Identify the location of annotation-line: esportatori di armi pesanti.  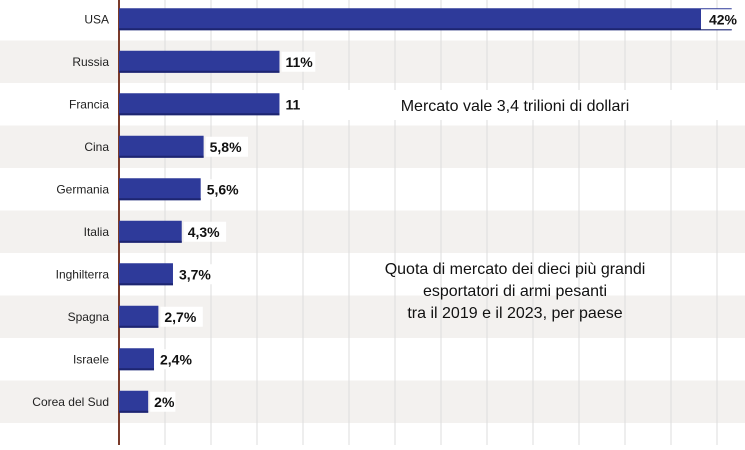
(515, 291).